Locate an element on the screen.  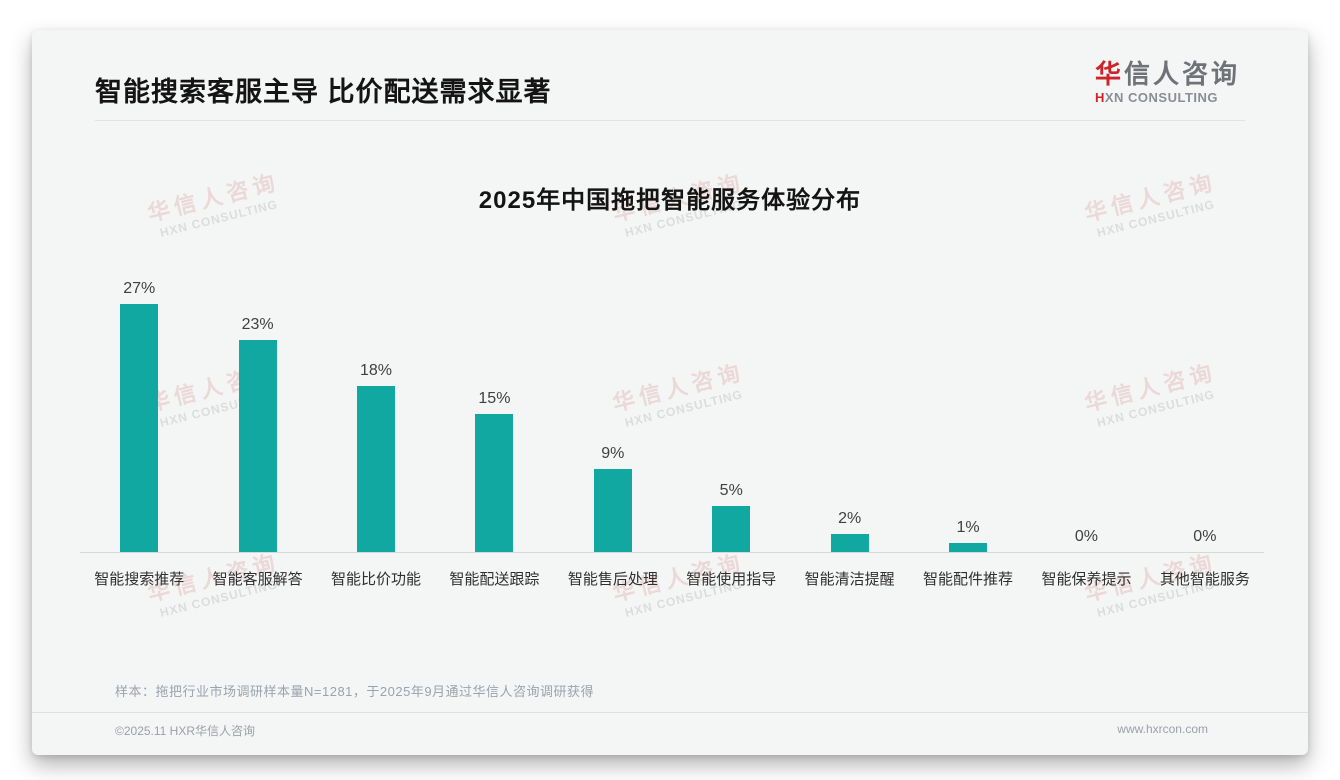
bar-column: 1% is located at coordinates (968, 402).